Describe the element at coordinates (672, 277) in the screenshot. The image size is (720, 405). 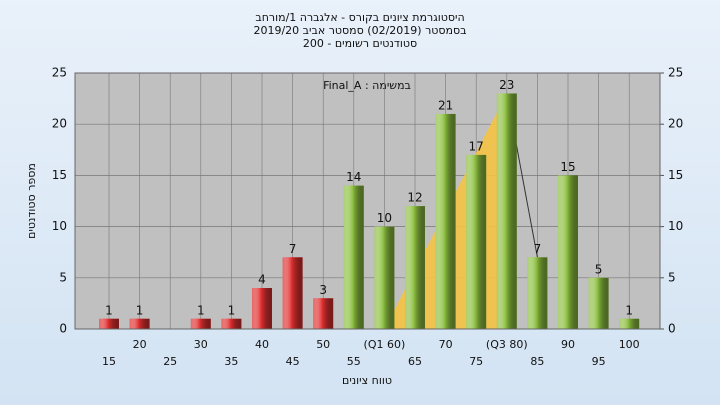
I see `y2-tick-label: 5` at that location.